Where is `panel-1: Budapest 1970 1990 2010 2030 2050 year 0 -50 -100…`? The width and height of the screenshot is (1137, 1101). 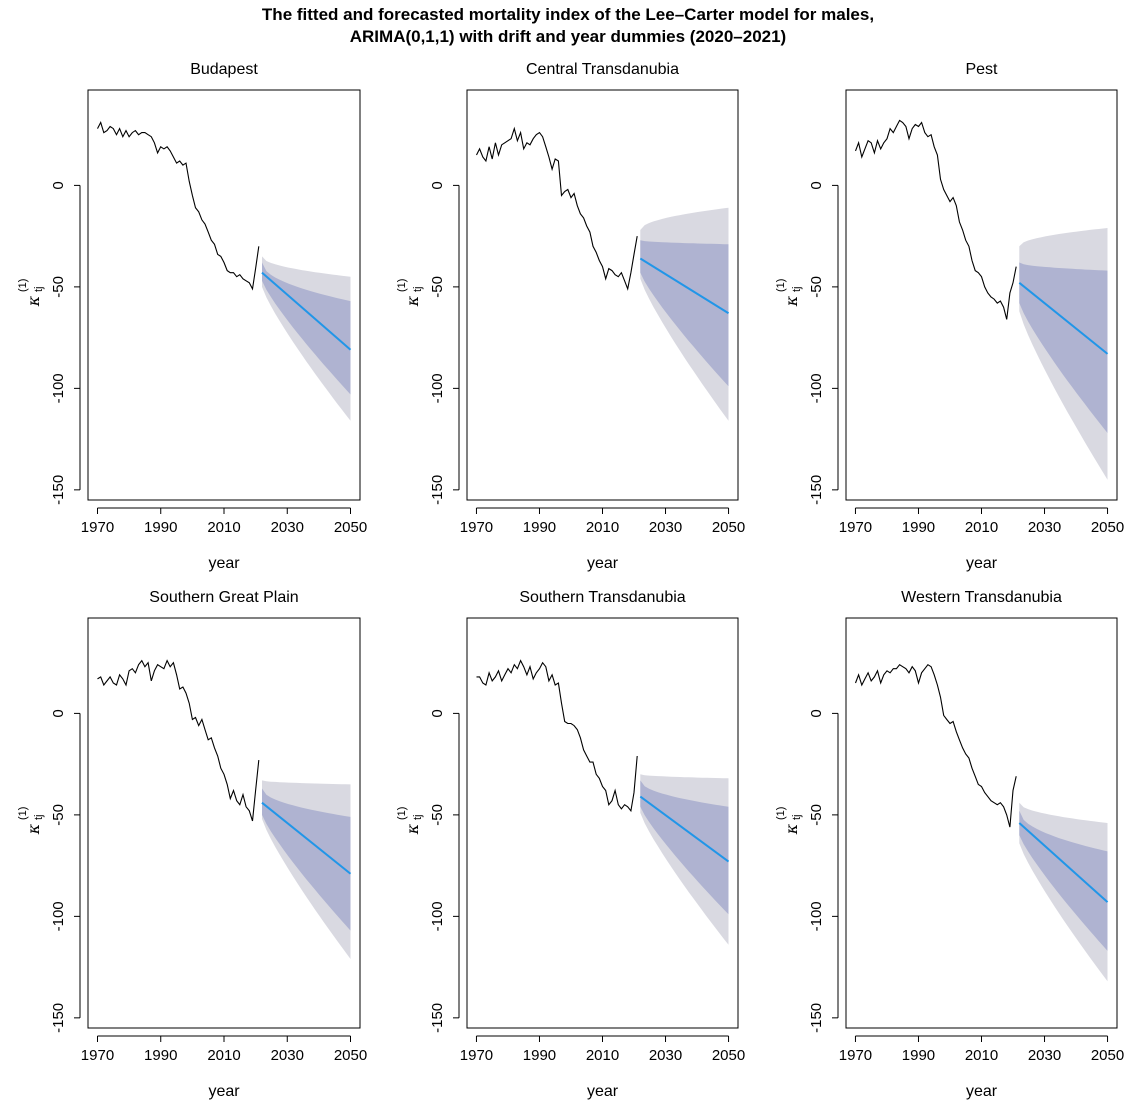
panel-1: Budapest 1970 1990 2010 2030 2050 year 0 -50 -100… is located at coordinates (192, 316).